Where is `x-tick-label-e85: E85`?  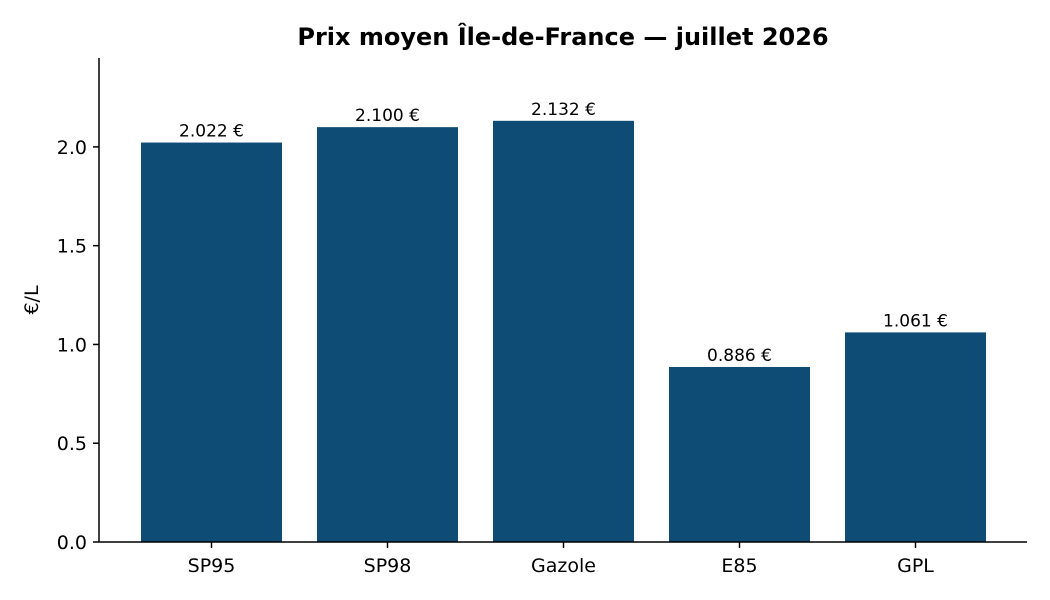 x-tick-label-e85: E85 is located at coordinates (739, 566).